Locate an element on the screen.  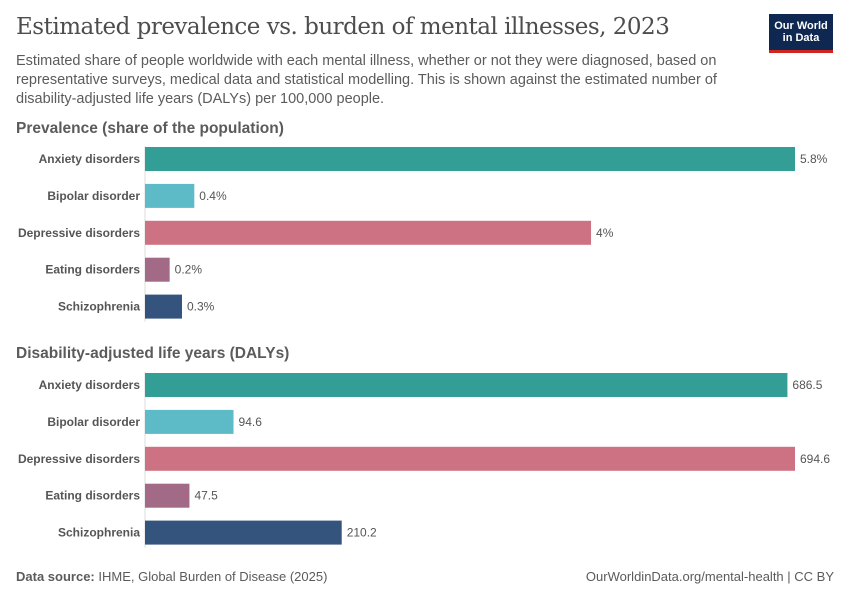
value-label: 0.3% is located at coordinates (201, 307).